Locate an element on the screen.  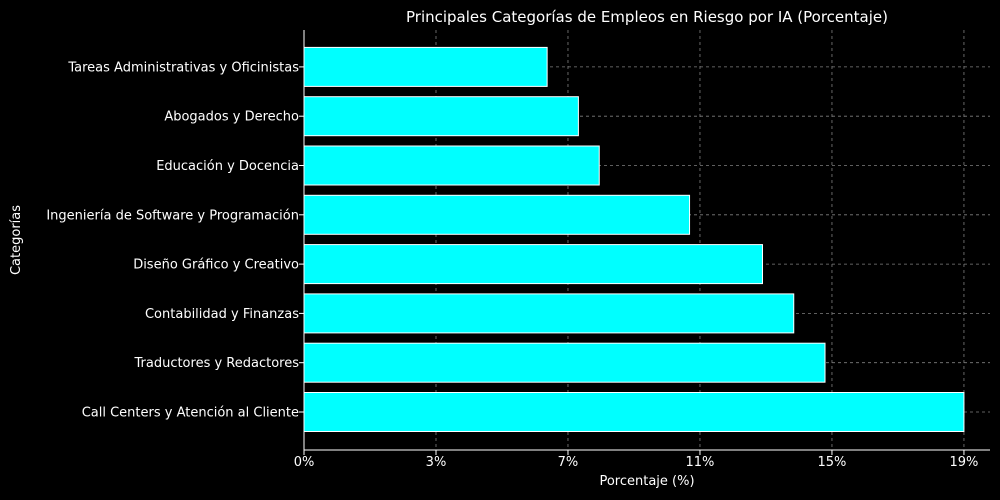
y-axis-label: Categorías is located at coordinates (16, 240).